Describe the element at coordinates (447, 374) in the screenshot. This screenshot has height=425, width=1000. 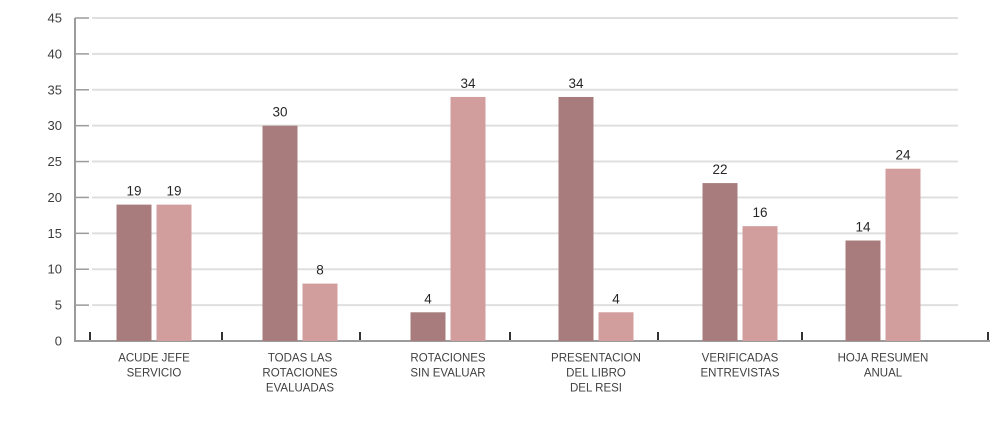
I see `category-label: SIN EVALUAR` at that location.